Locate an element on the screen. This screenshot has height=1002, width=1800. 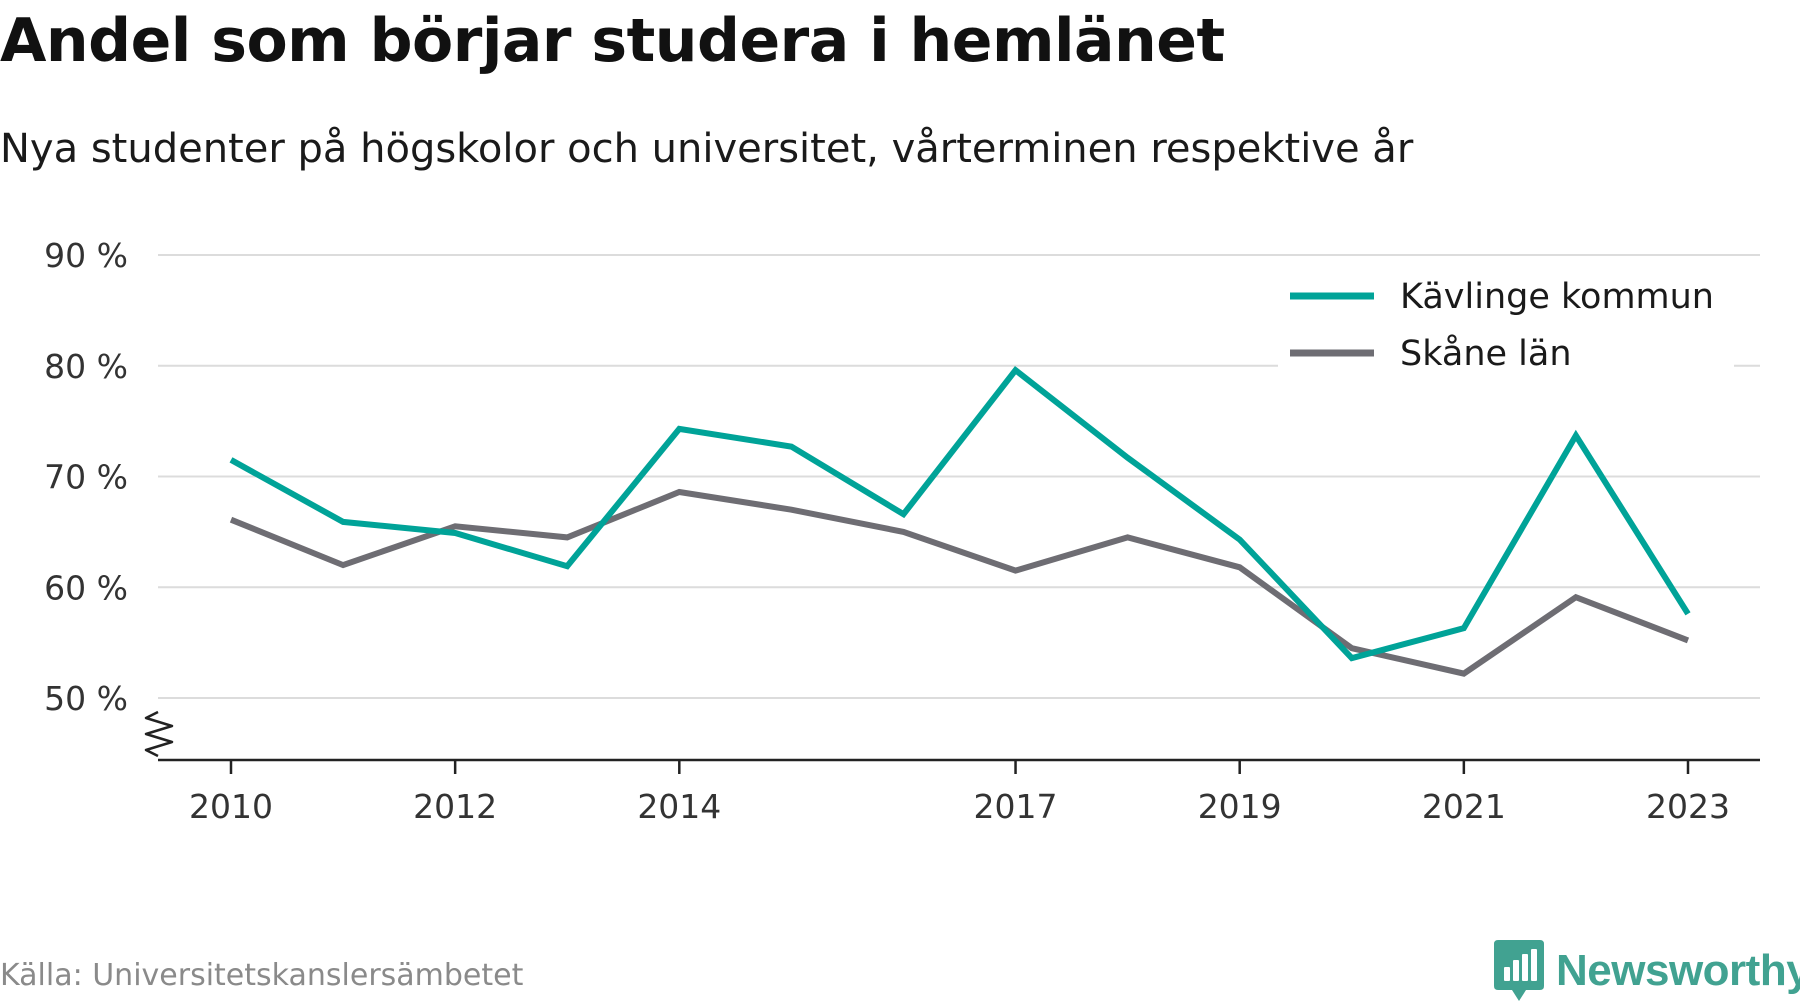
x-tick-label: 2023 is located at coordinates (1688, 806).